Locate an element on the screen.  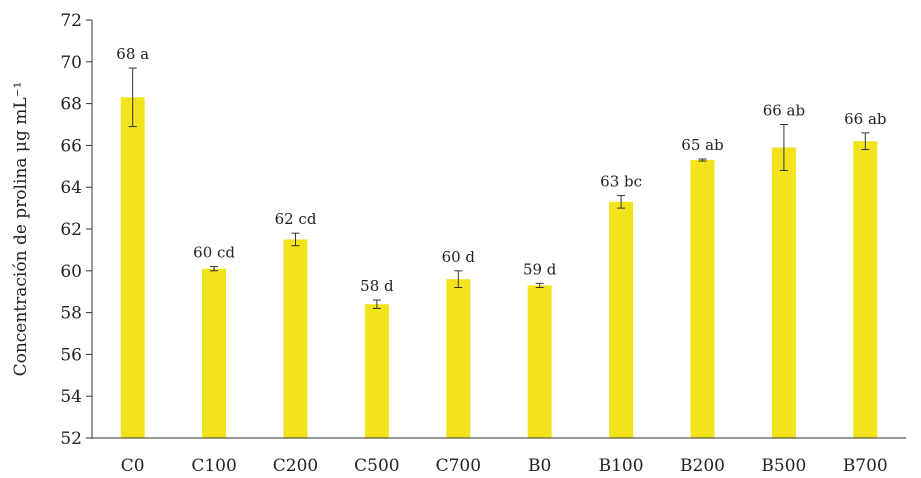
error-bar-b0 is located at coordinates (539, 285).